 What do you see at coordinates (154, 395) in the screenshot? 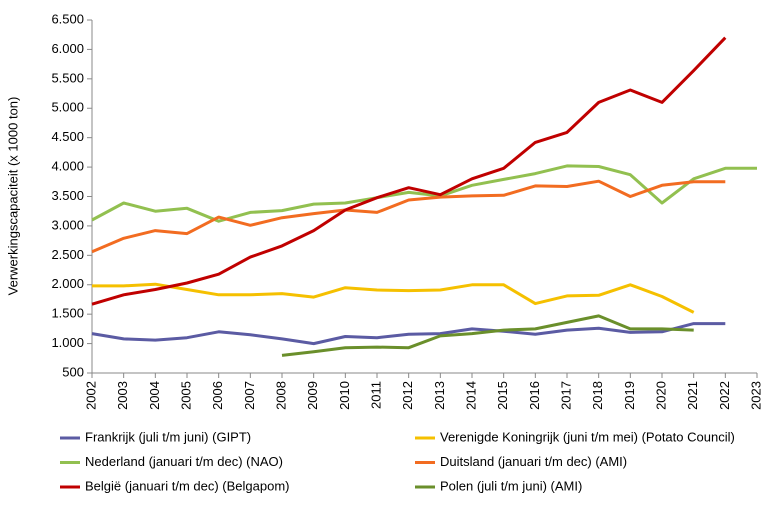
I see `x-tick-label: 2004` at bounding box center [154, 395].